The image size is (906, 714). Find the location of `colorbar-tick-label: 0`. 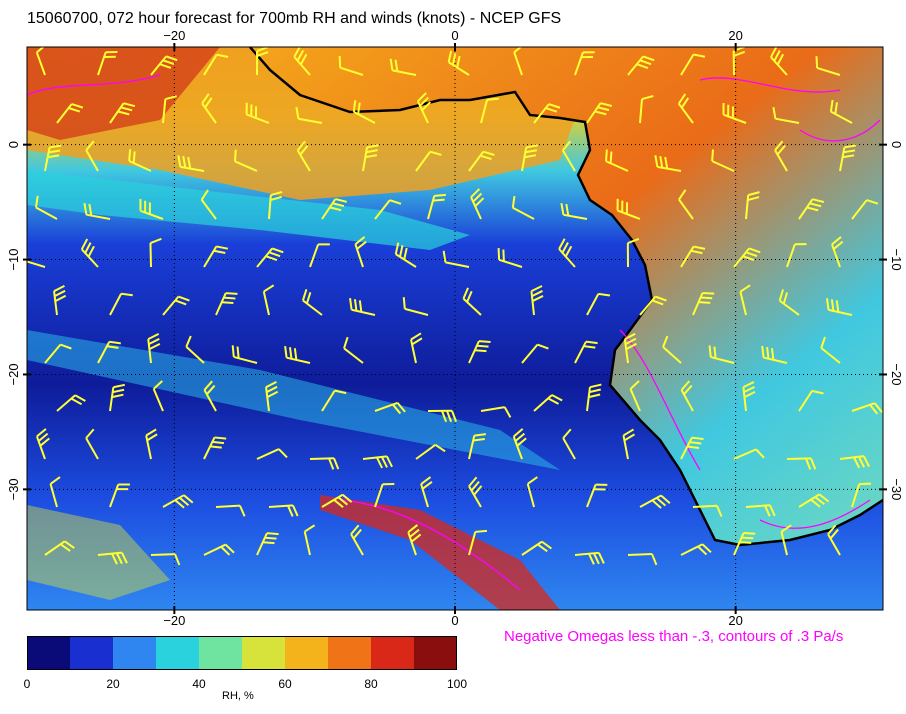

colorbar-tick-label: 0 is located at coordinates (27, 684).